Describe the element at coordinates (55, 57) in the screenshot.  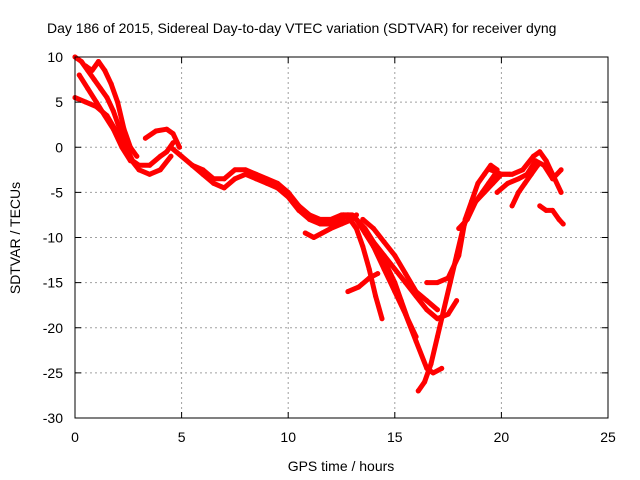
I see `y-tick-label: 10` at that location.